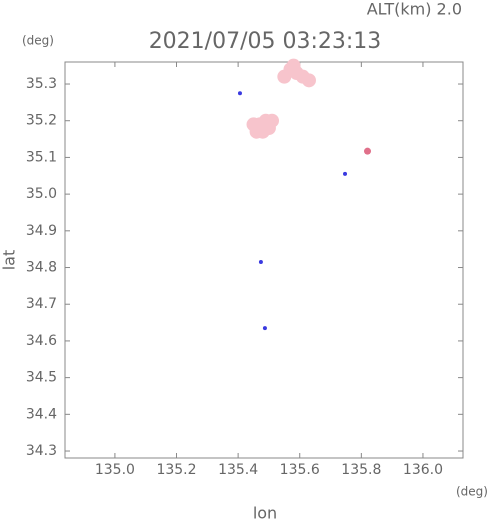 The image size is (491, 521). Describe the element at coordinates (414, 9) in the screenshot. I see `altitude-label: ALT(km) 2.0` at that location.